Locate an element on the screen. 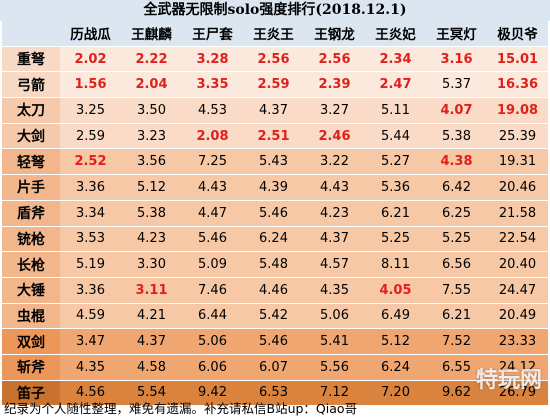  score-cell: 4.46 is located at coordinates (273, 290).